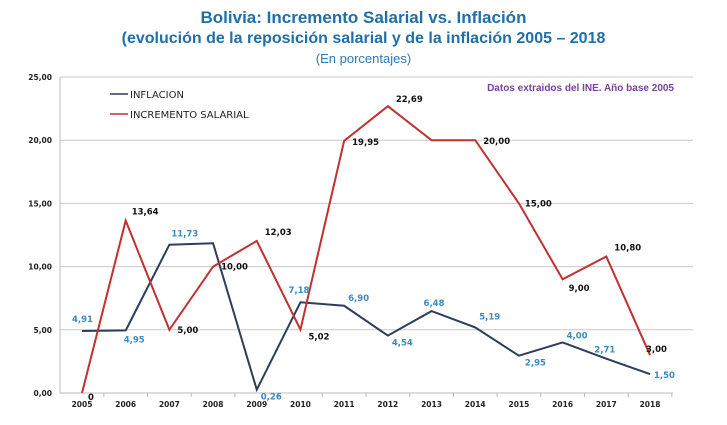 The height and width of the screenshot is (425, 727). I want to click on x-tick-label: 2018, so click(650, 404).